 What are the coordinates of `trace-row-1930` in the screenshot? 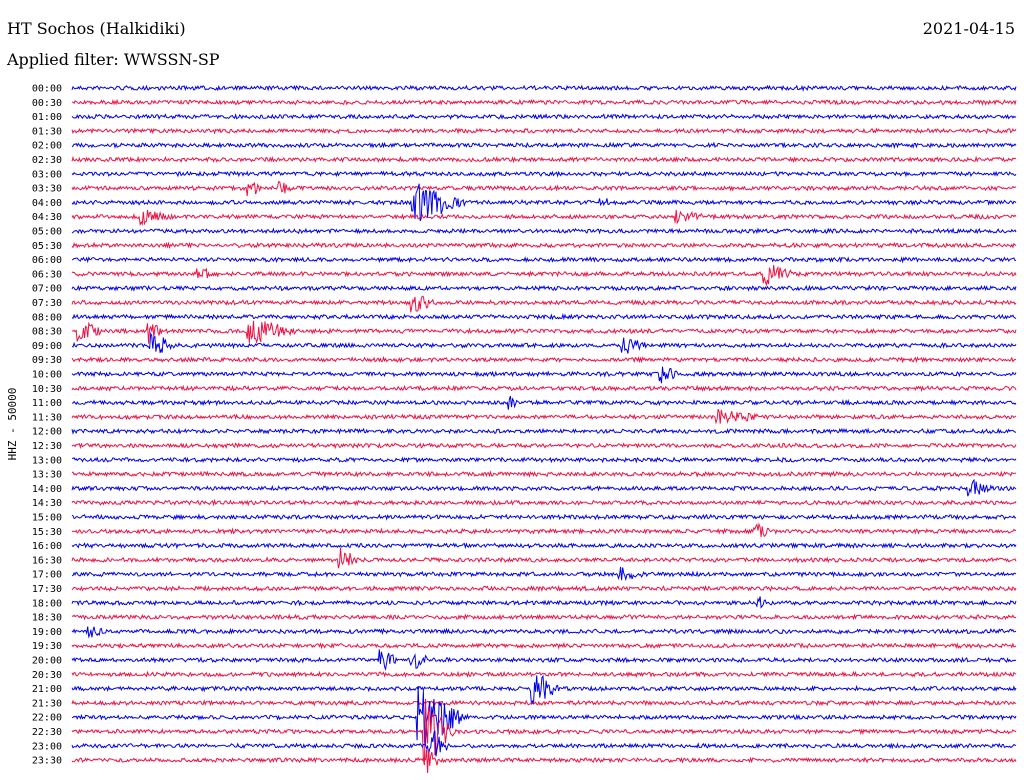 It's located at (544, 645).